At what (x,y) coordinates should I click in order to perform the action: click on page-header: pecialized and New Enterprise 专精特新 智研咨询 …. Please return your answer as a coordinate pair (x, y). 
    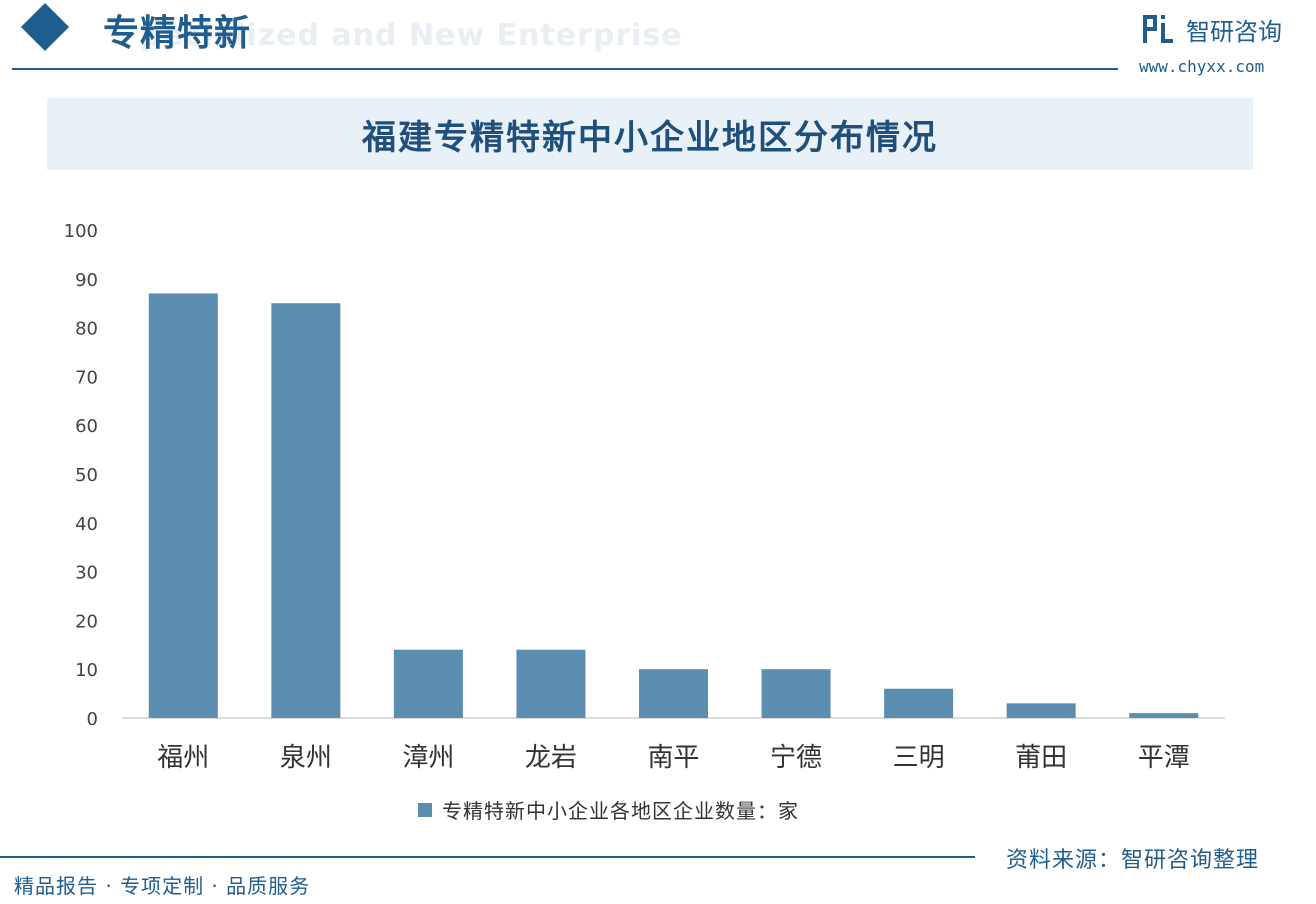
    Looking at the image, I should click on (658, 40).